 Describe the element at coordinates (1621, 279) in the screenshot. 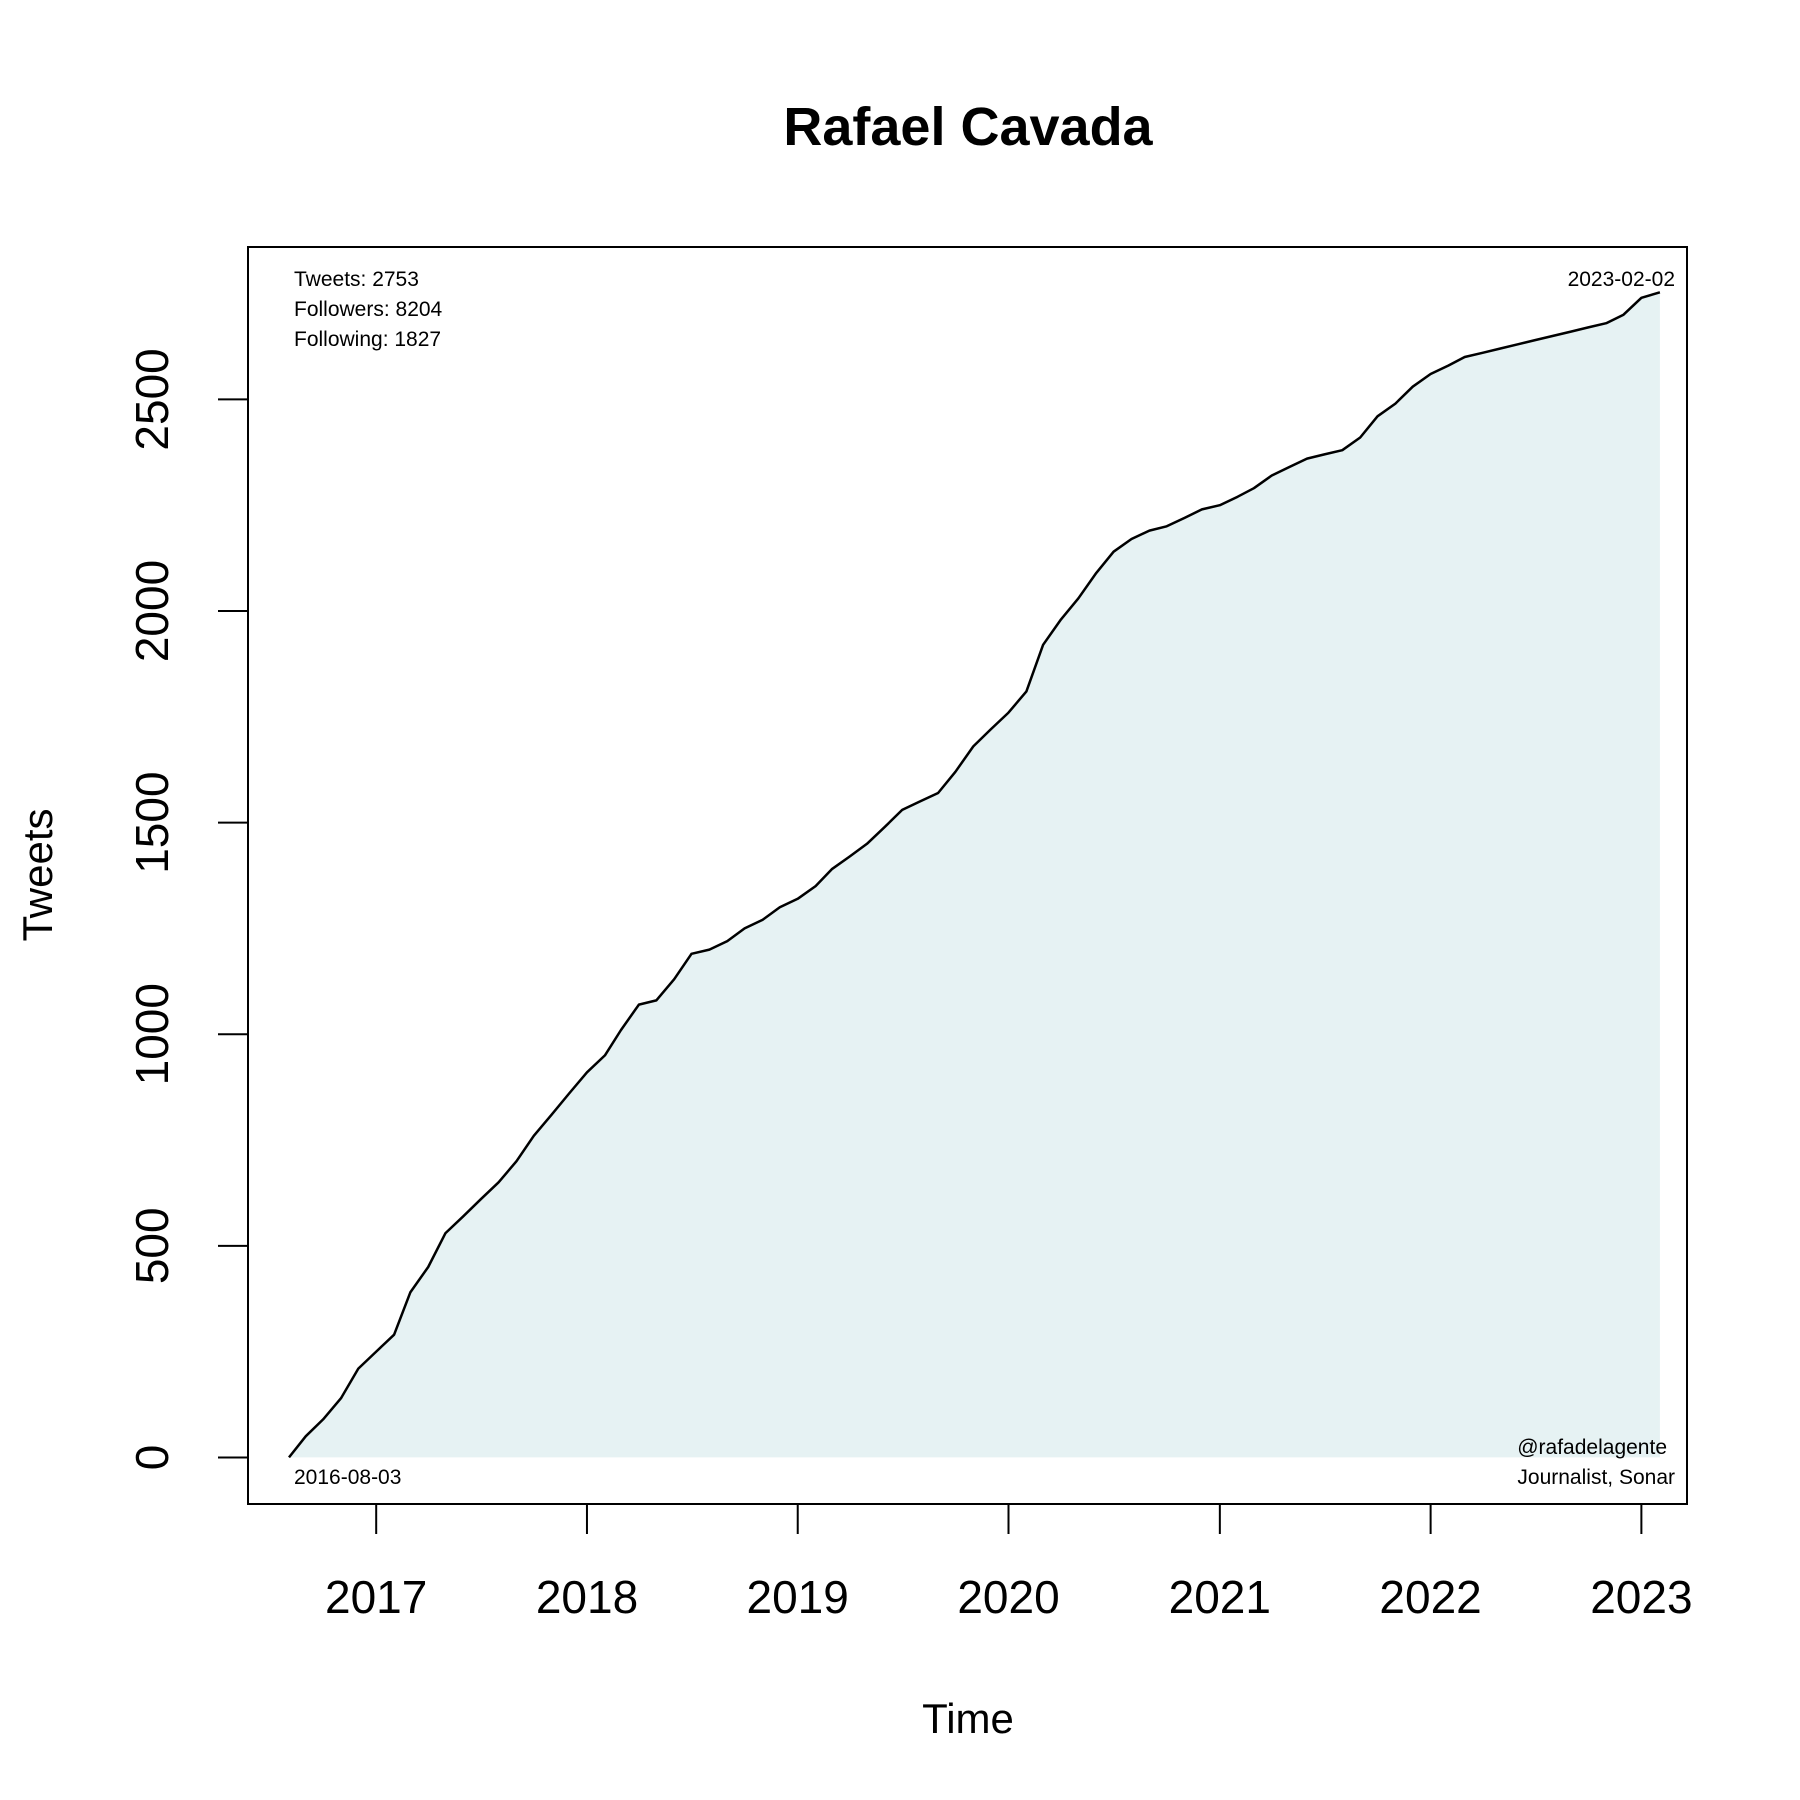

I see `end-date-label: 2023-02-02` at that location.